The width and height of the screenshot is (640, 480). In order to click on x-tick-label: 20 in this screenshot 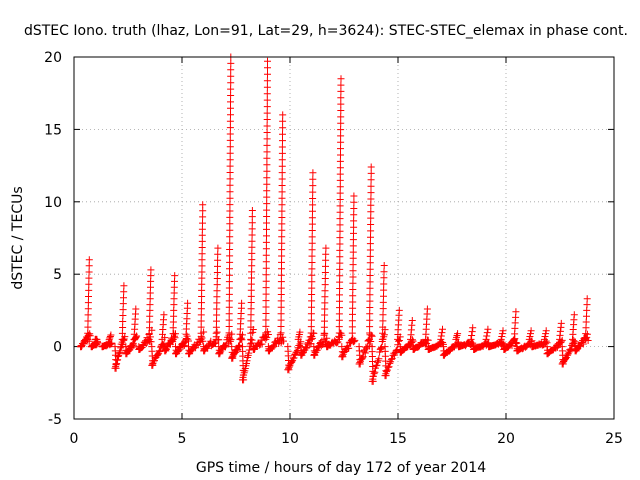, I will do `click(506, 439)`.